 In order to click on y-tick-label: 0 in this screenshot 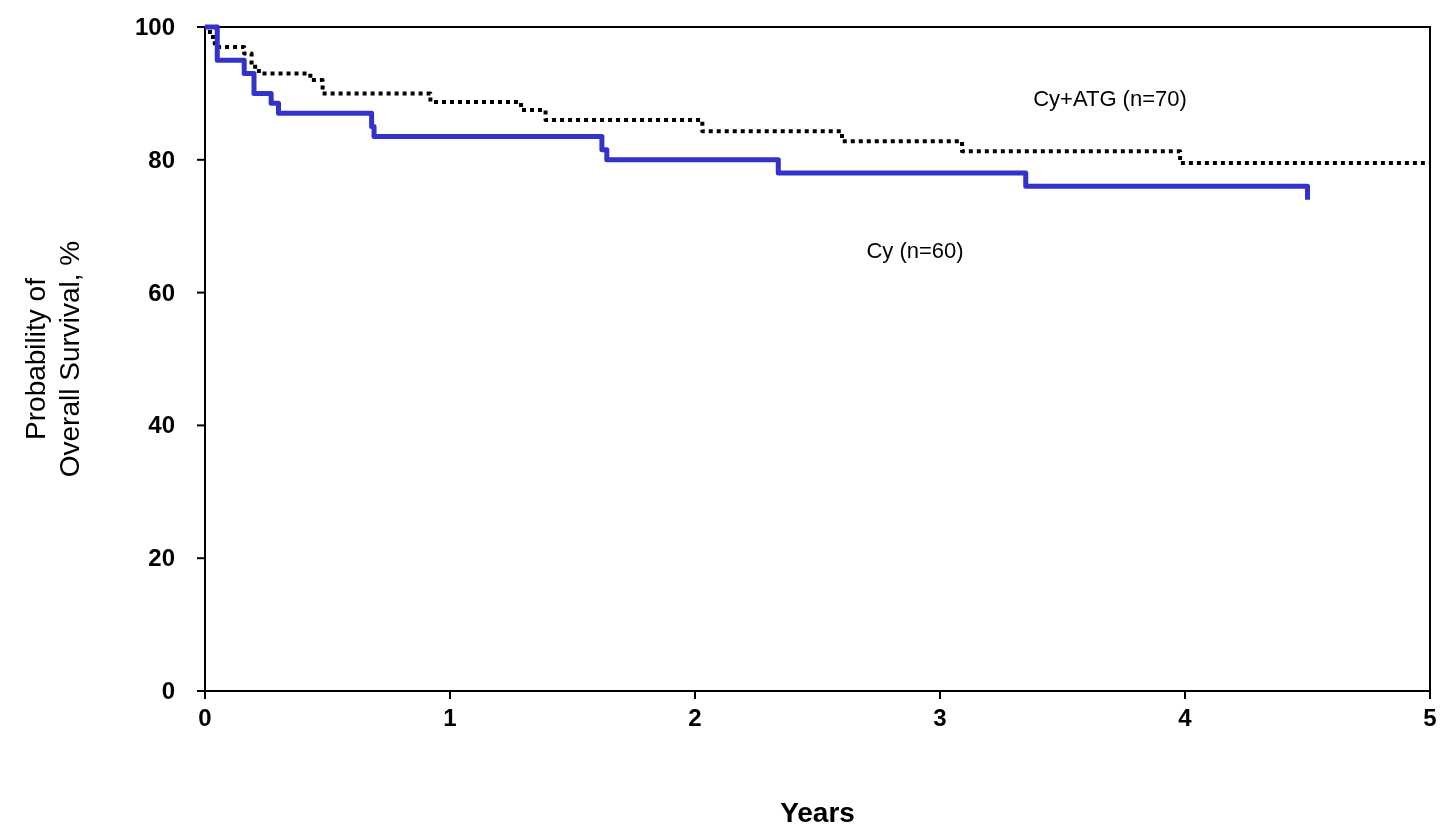, I will do `click(168, 690)`.